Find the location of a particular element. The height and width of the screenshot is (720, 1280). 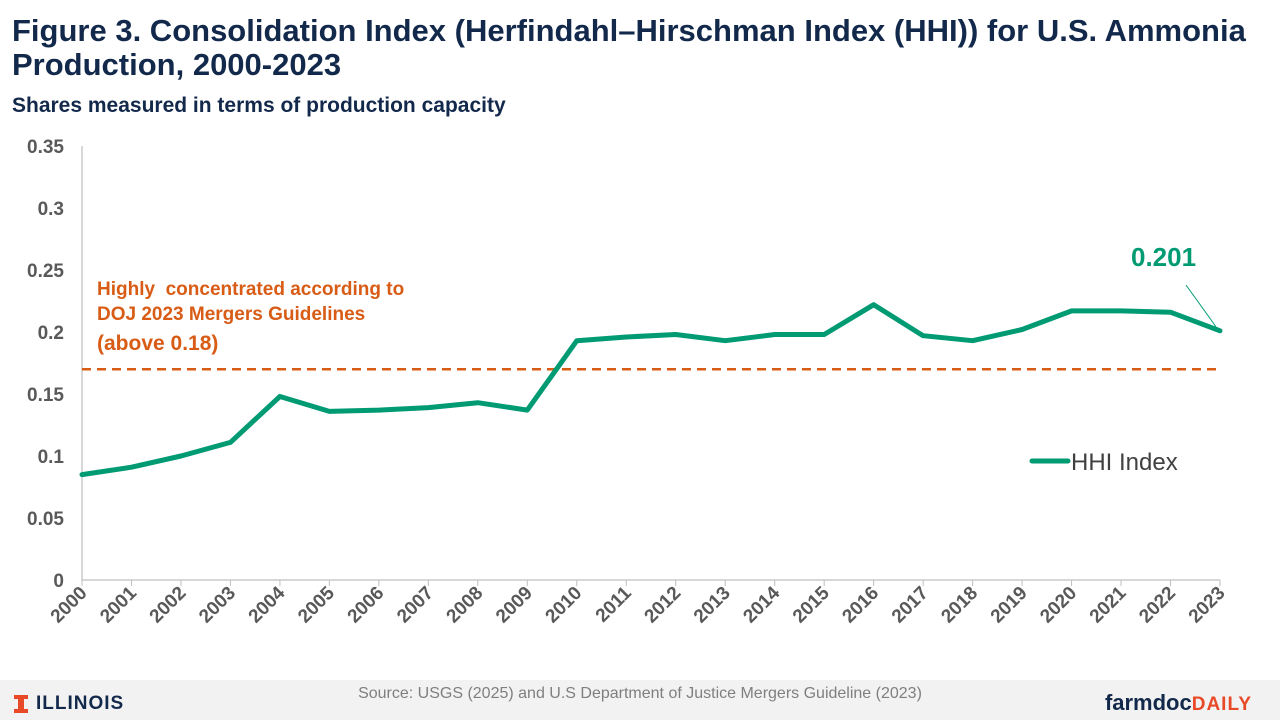

annotation-leader-line is located at coordinates (1201, 306).